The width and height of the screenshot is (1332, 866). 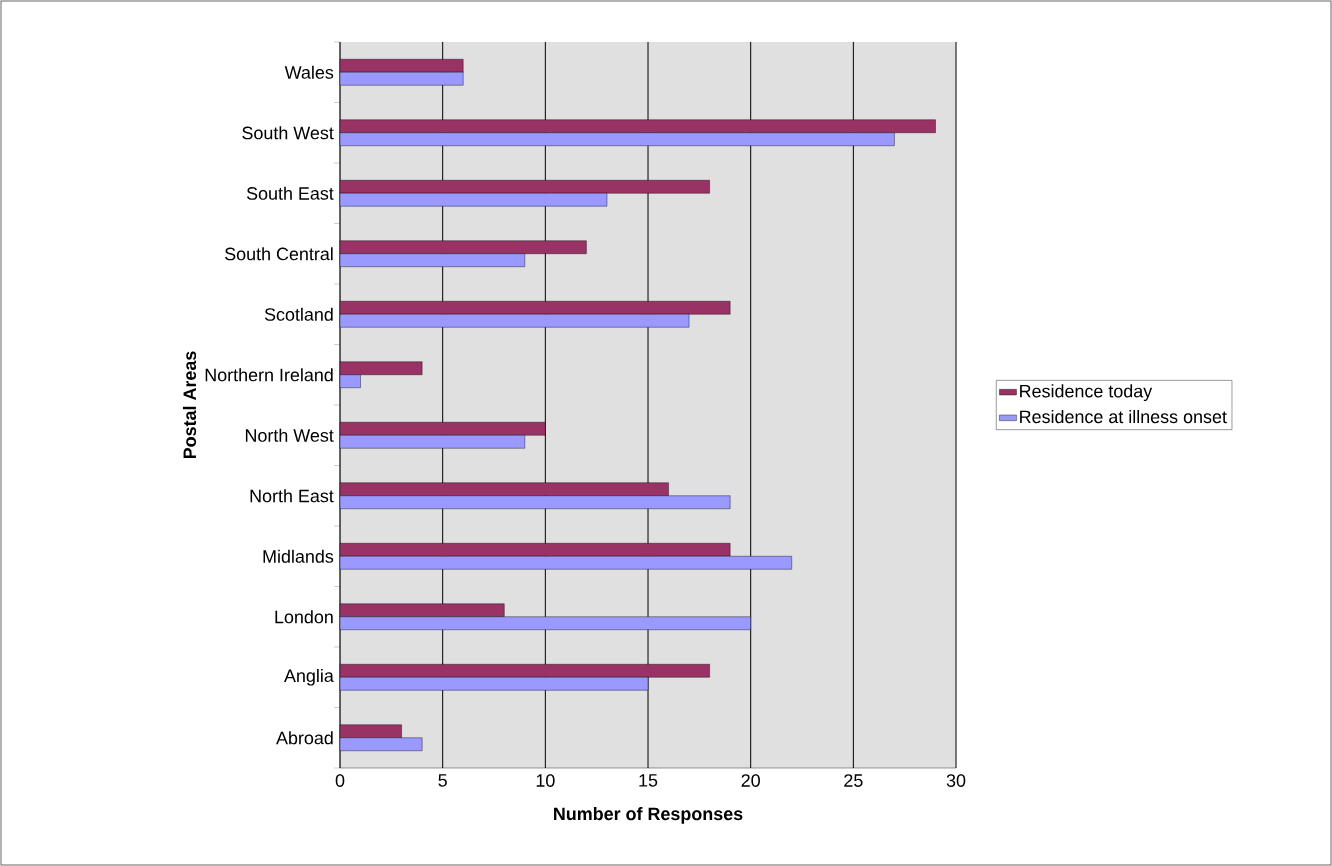 I want to click on y-tick-label: South Central, so click(x=278, y=254).